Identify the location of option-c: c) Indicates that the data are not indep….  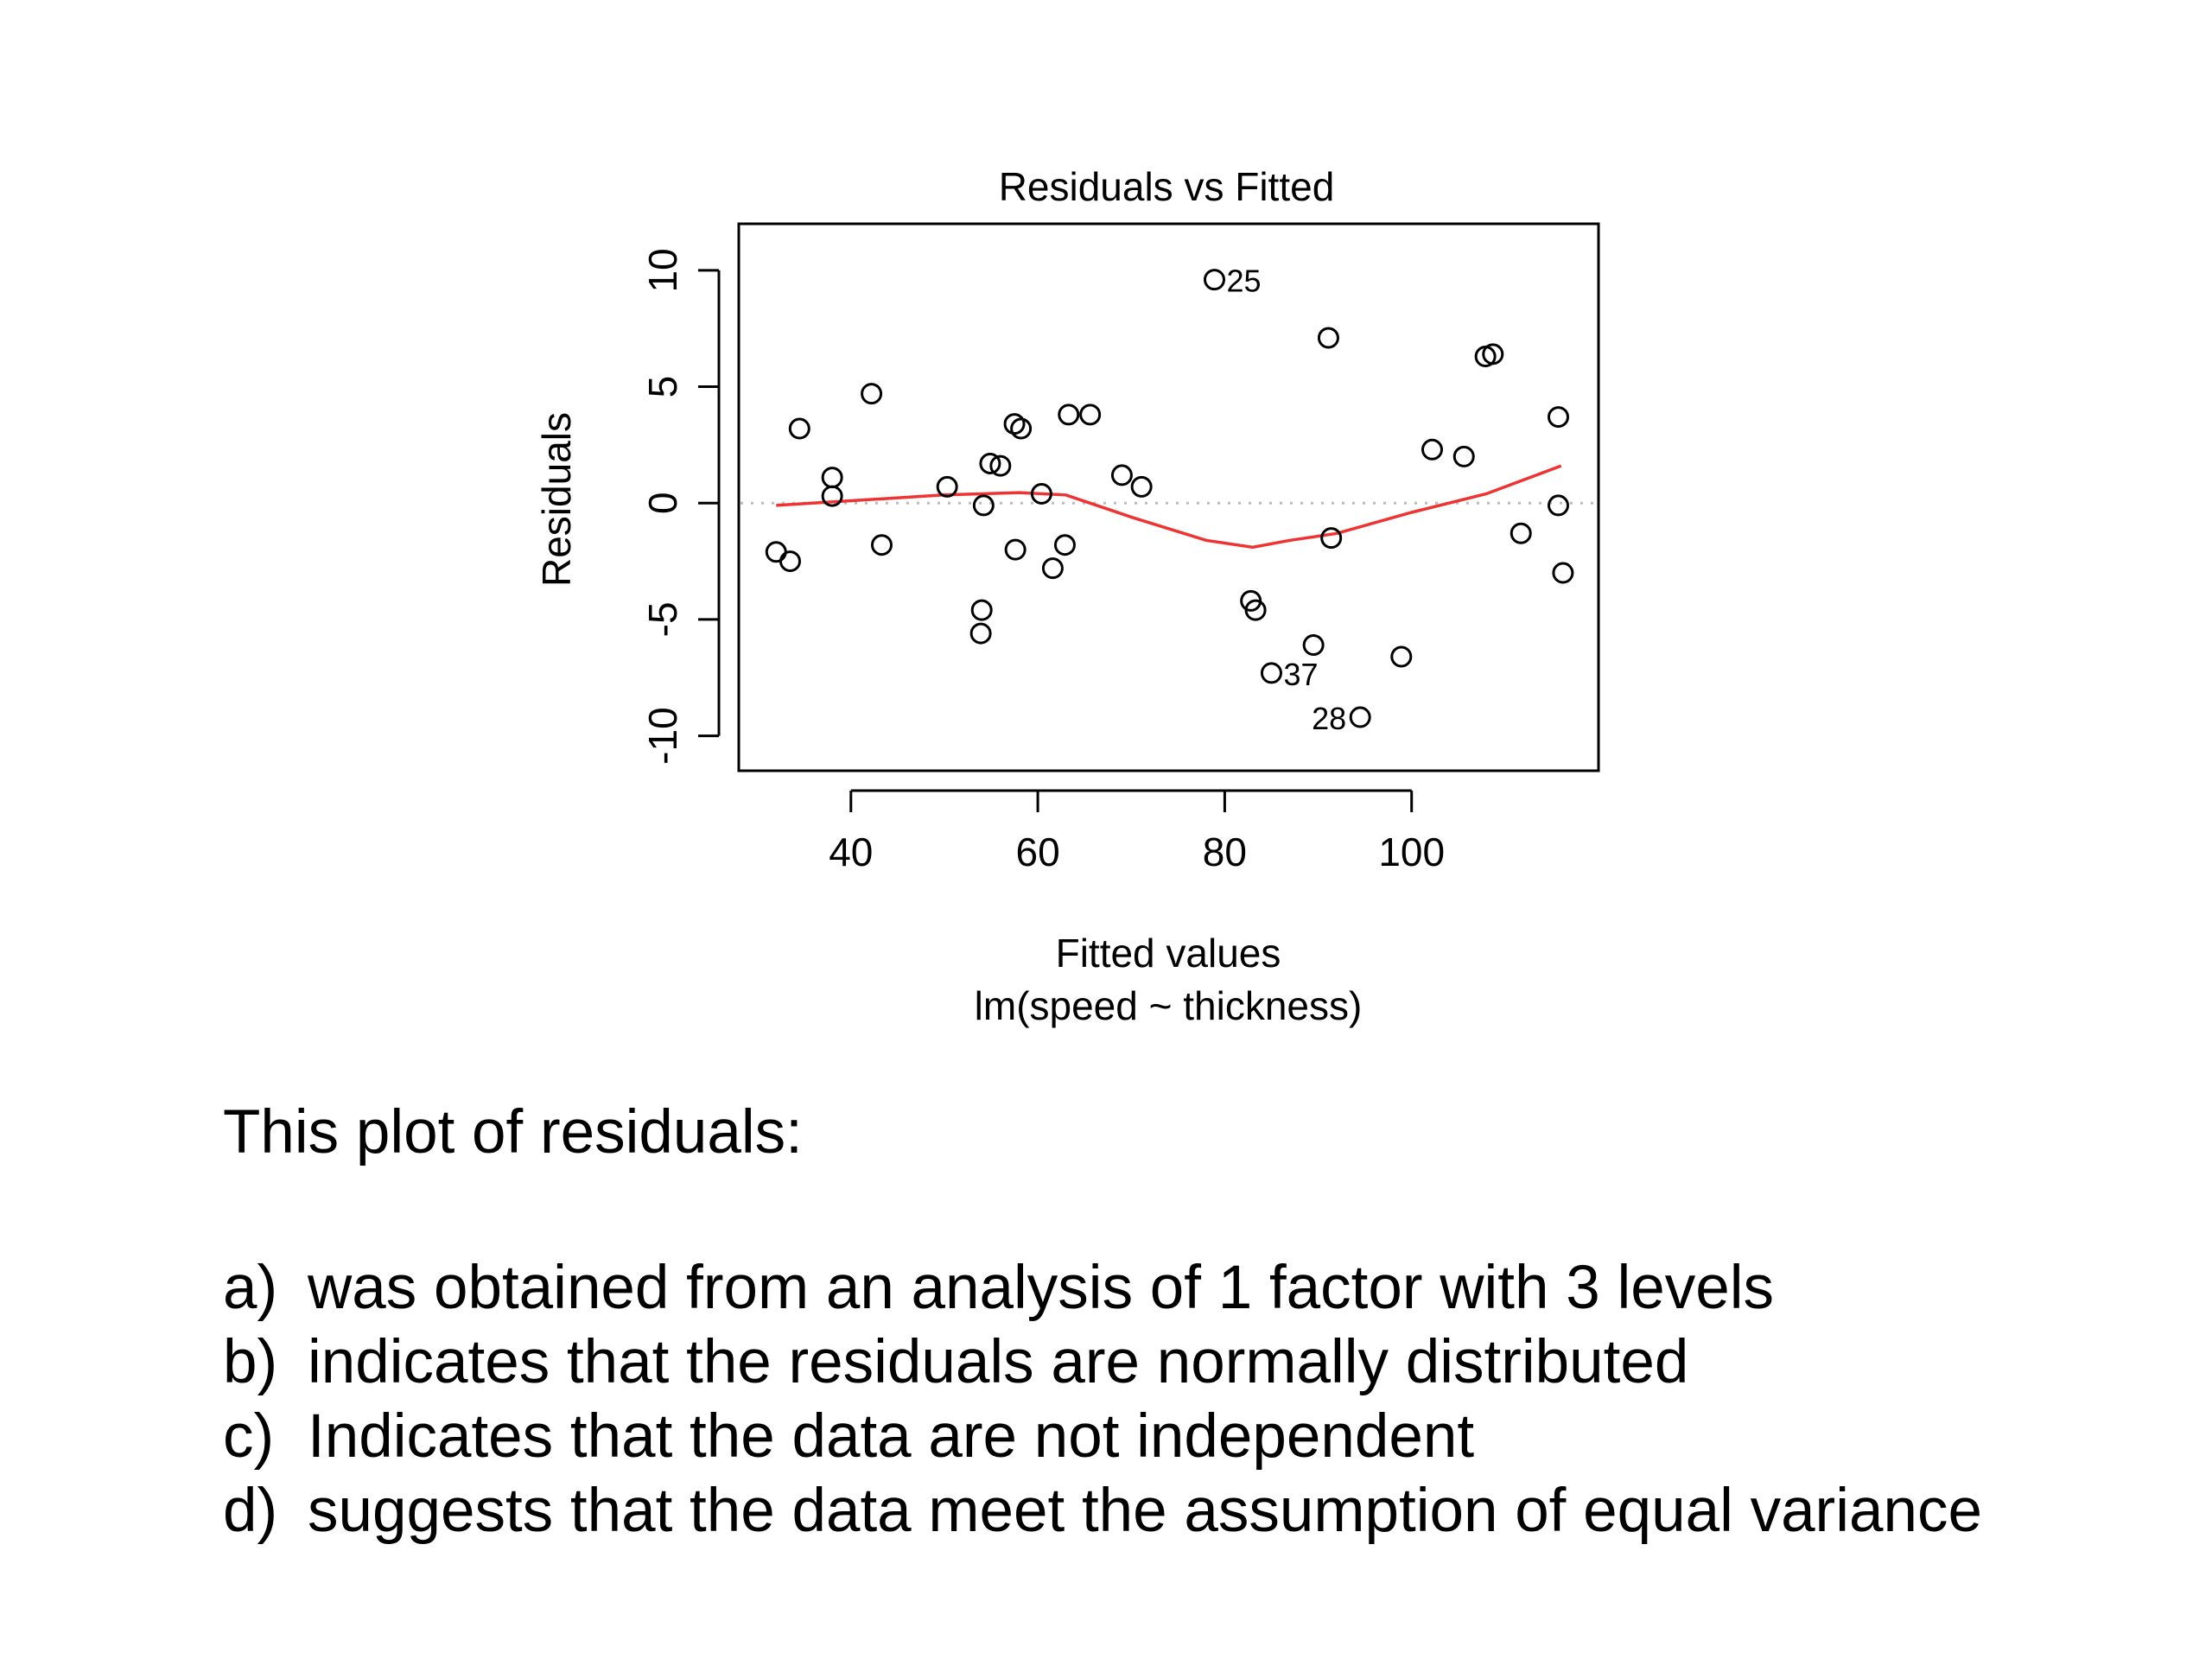
(1102, 1437).